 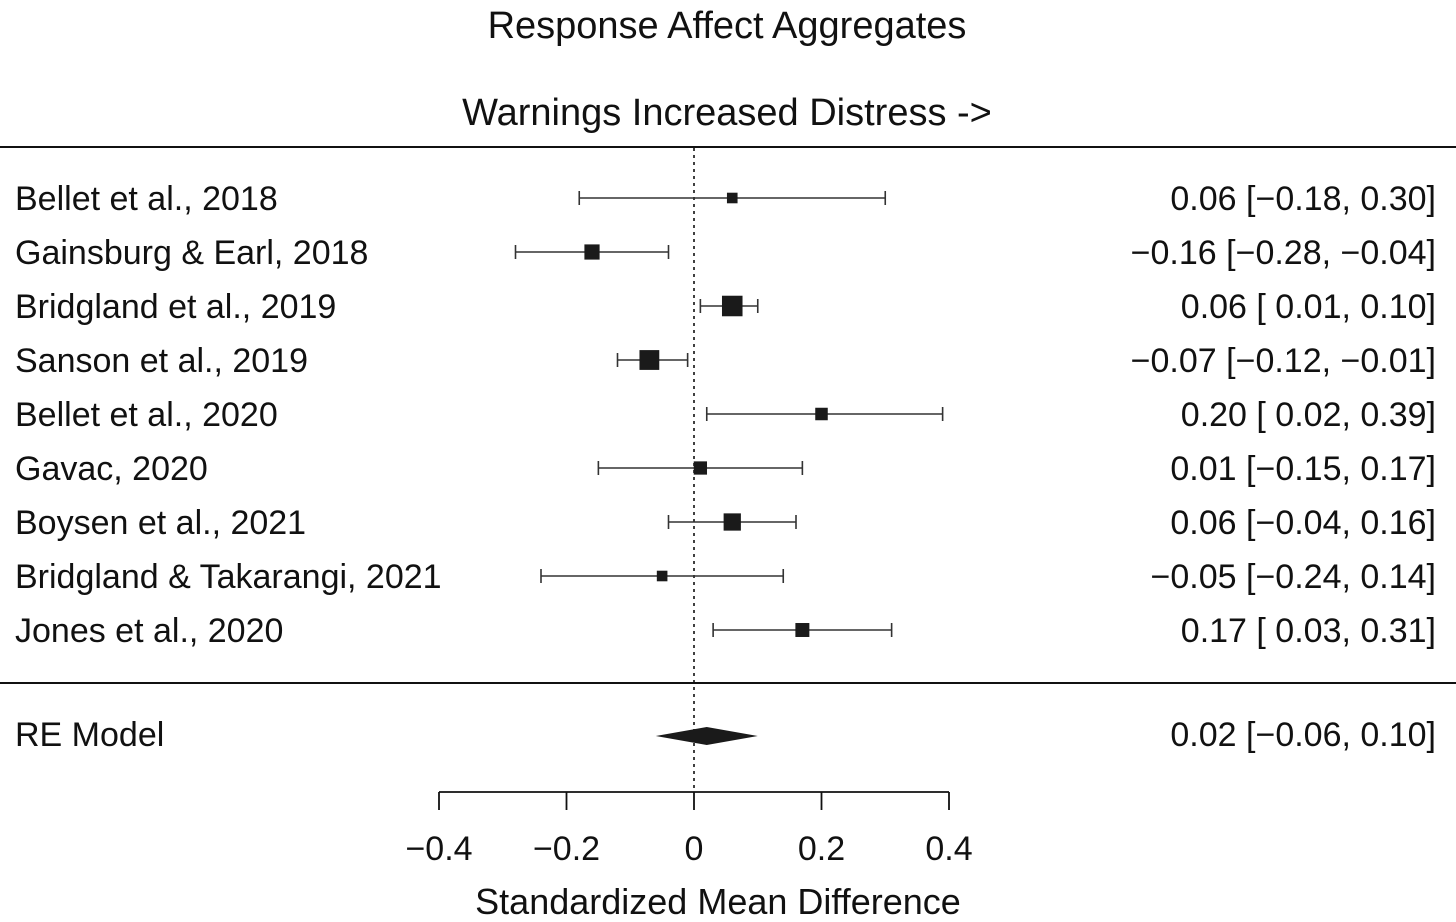 I want to click on study-label: Jones et al., 2020, so click(x=149, y=631).